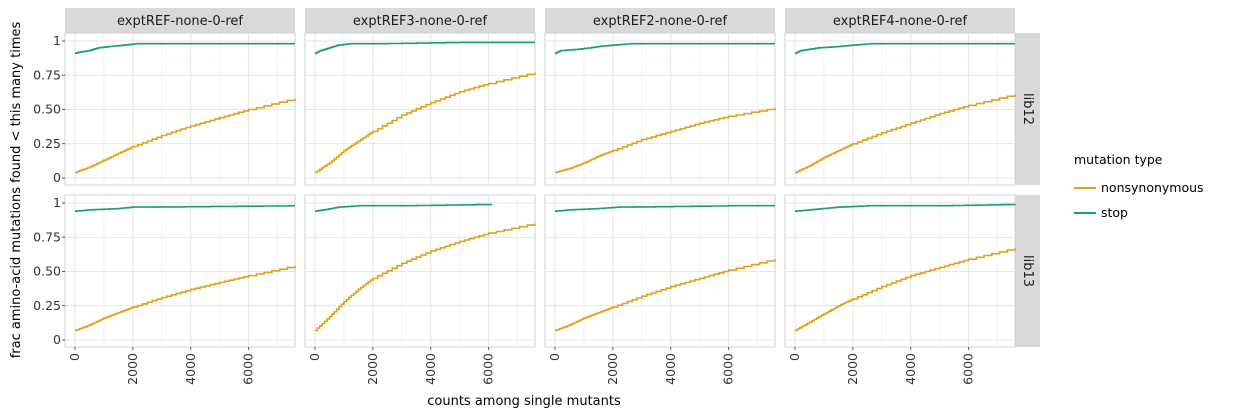  I want to click on legend-title: mutation type, so click(1118, 159).